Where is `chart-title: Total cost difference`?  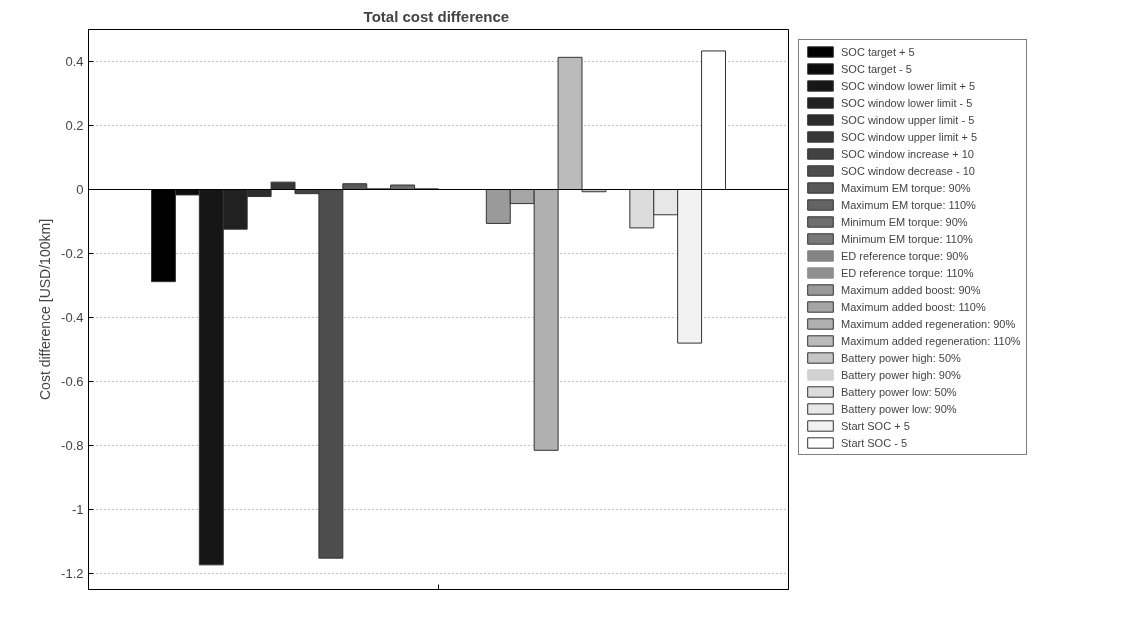 chart-title: Total cost difference is located at coordinates (436, 16).